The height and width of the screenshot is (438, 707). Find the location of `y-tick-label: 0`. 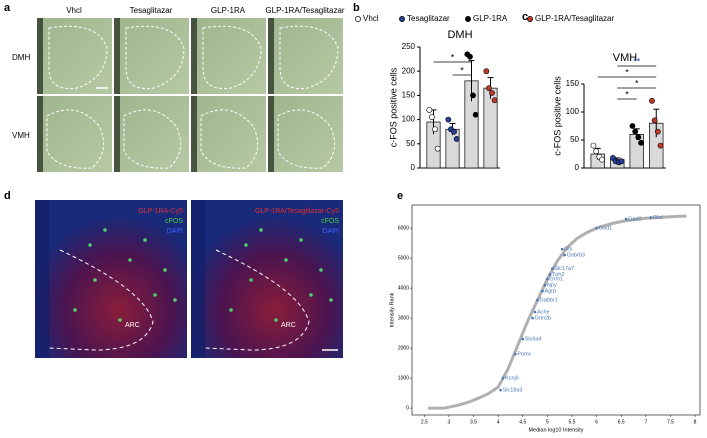

y-tick-label: 0 is located at coordinates (577, 167).